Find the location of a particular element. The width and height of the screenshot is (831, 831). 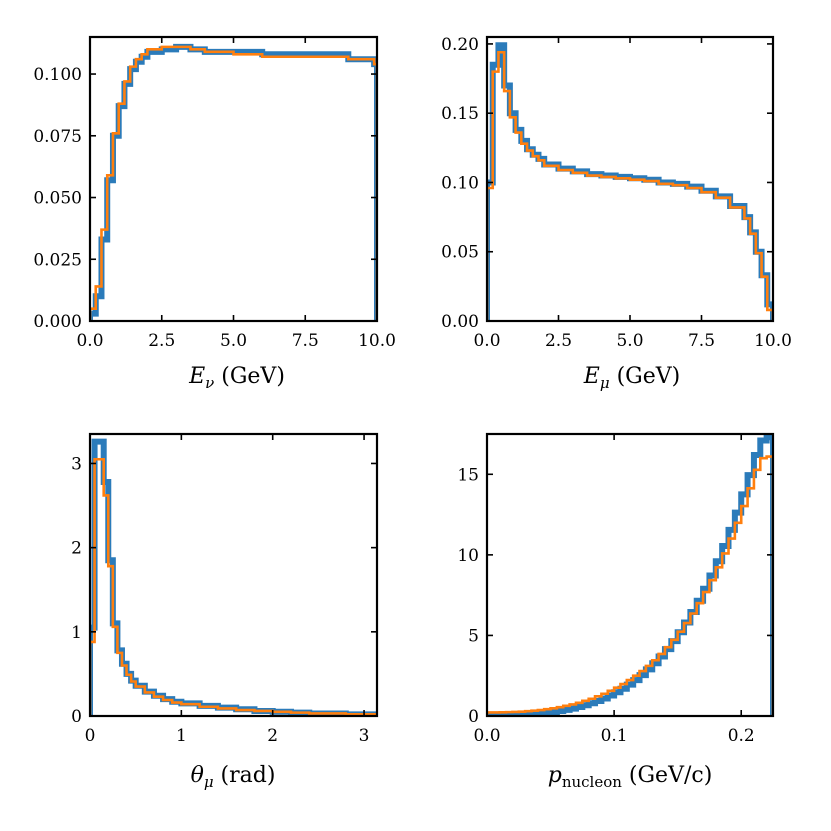

y-tick-label: 2 is located at coordinates (76, 549).